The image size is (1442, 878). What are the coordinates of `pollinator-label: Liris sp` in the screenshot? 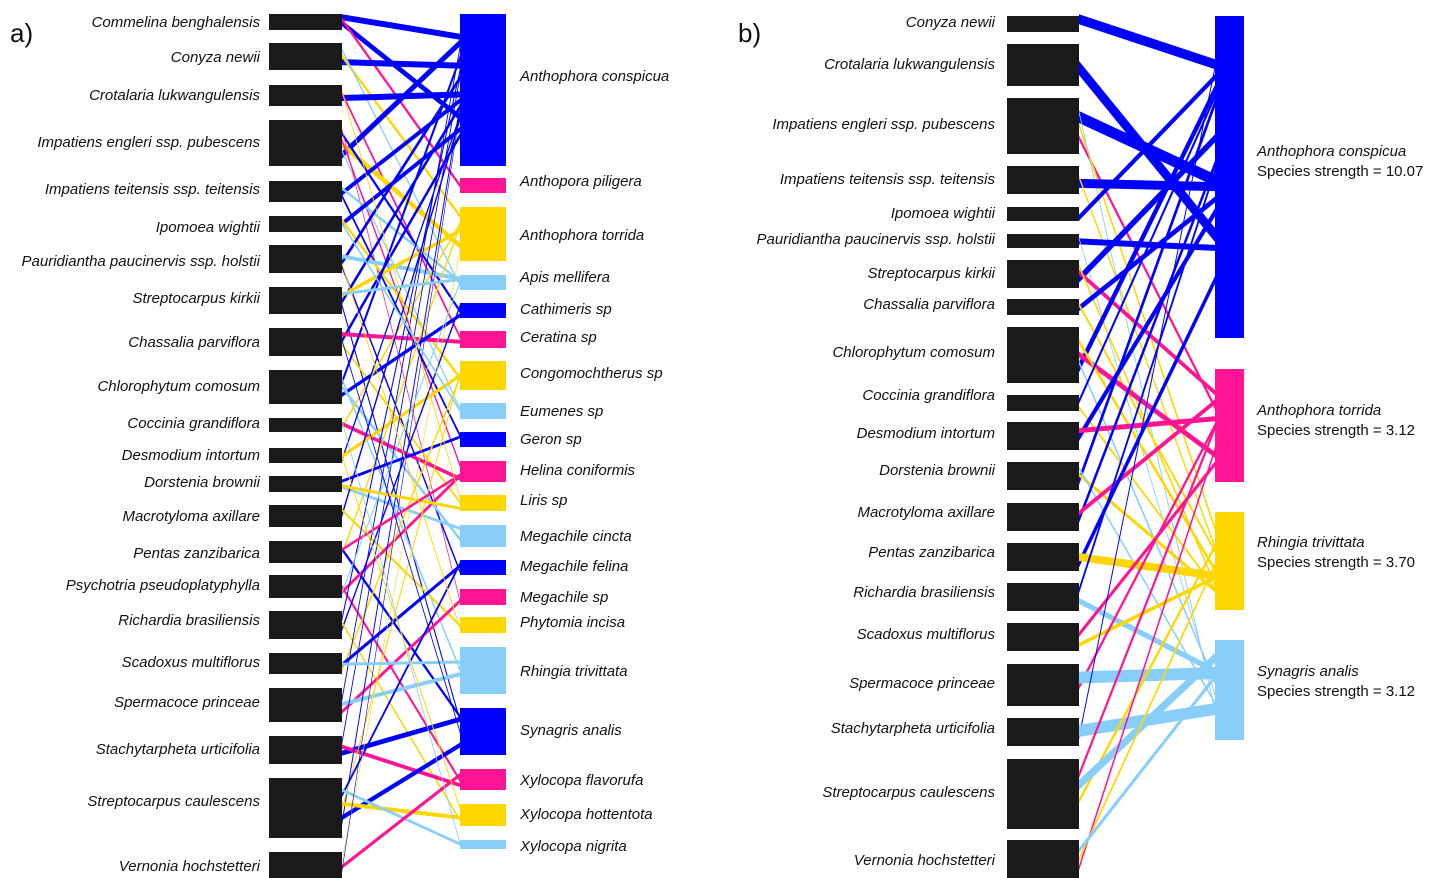 It's located at (544, 500).